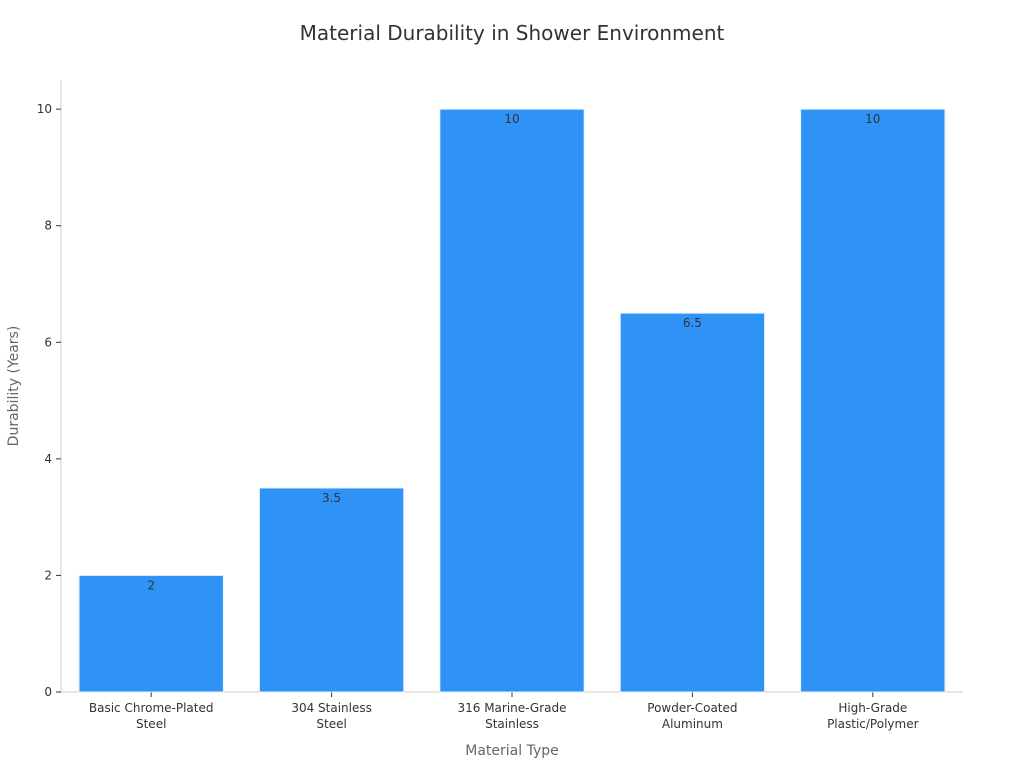  Describe the element at coordinates (48, 342) in the screenshot. I see `y-tick-label: 6` at that location.